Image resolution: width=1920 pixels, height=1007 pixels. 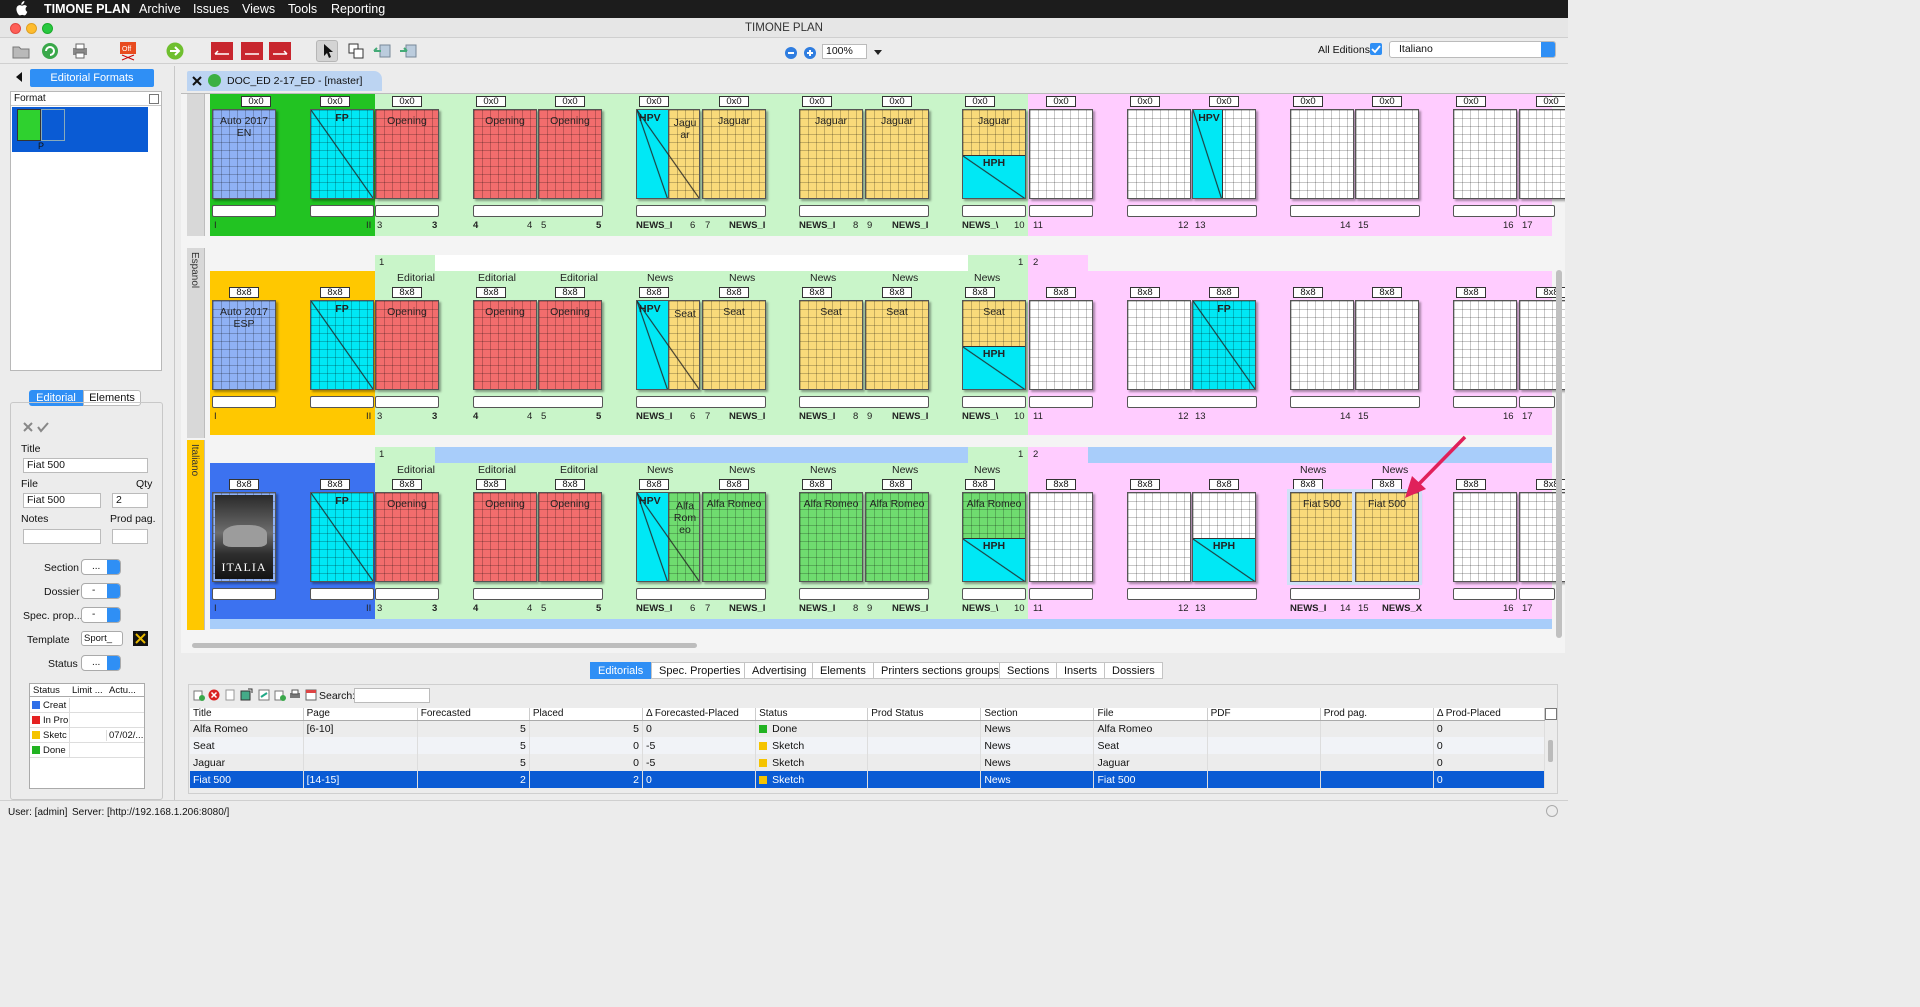 I want to click on column-header-2: Forecasted, so click(x=473, y=714).